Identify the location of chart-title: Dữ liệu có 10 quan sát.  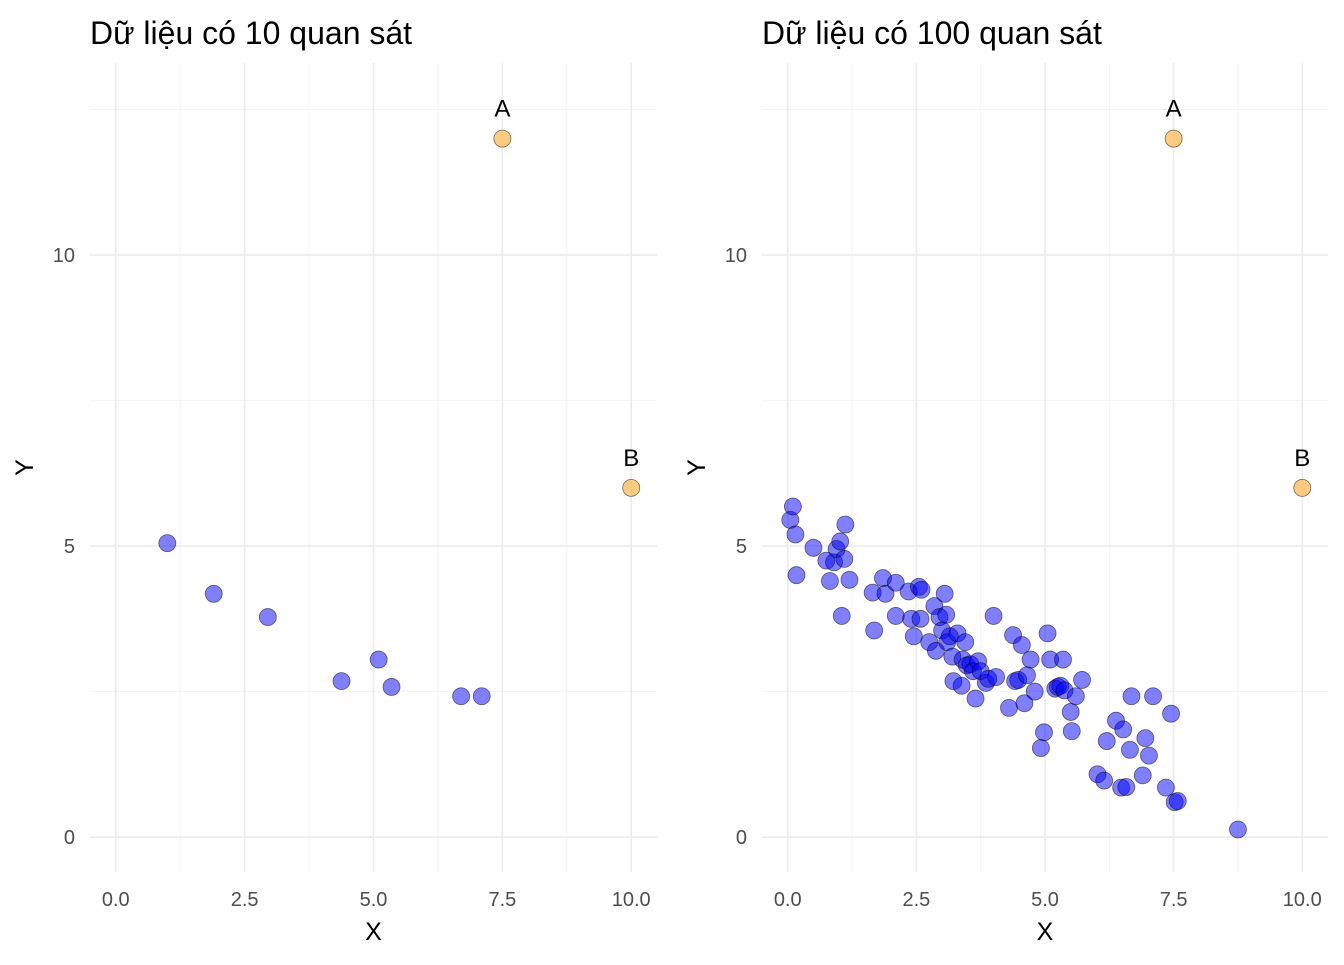
(251, 33).